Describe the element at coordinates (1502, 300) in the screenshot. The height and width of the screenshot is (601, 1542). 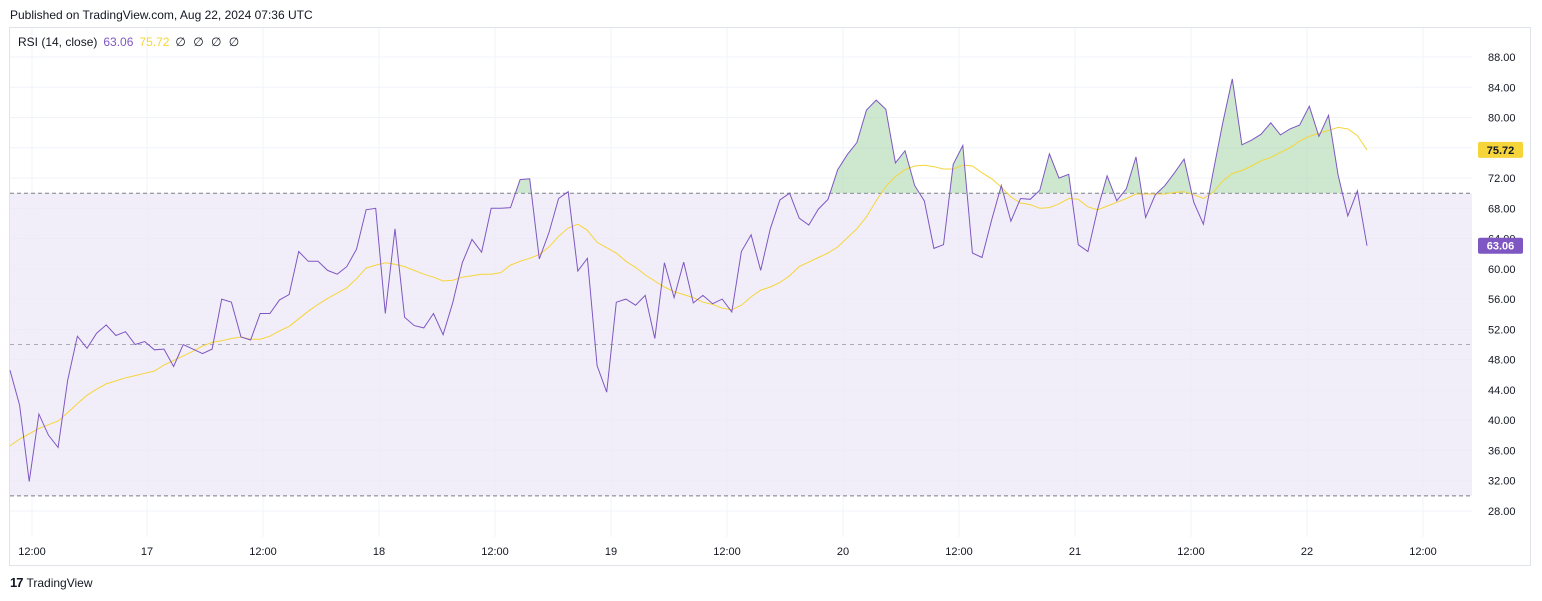
I see `y-tick-label: 56.00` at that location.